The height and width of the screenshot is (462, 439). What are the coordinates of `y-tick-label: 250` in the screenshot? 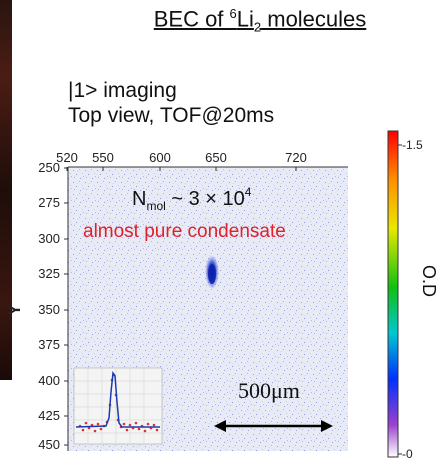 It's located at (49, 167).